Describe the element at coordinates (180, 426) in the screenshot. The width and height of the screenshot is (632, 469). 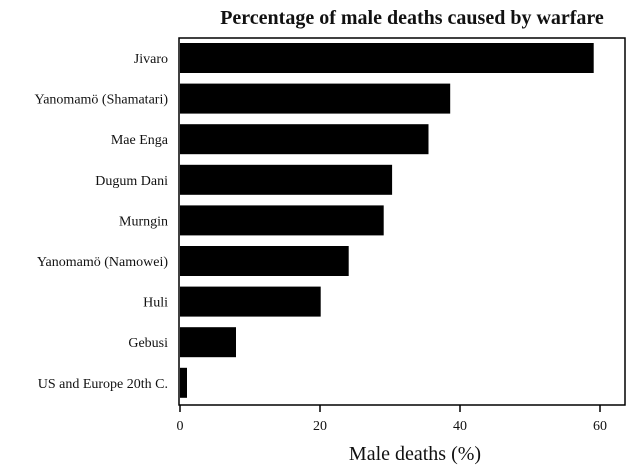
I see `x-tick-label: 0` at that location.